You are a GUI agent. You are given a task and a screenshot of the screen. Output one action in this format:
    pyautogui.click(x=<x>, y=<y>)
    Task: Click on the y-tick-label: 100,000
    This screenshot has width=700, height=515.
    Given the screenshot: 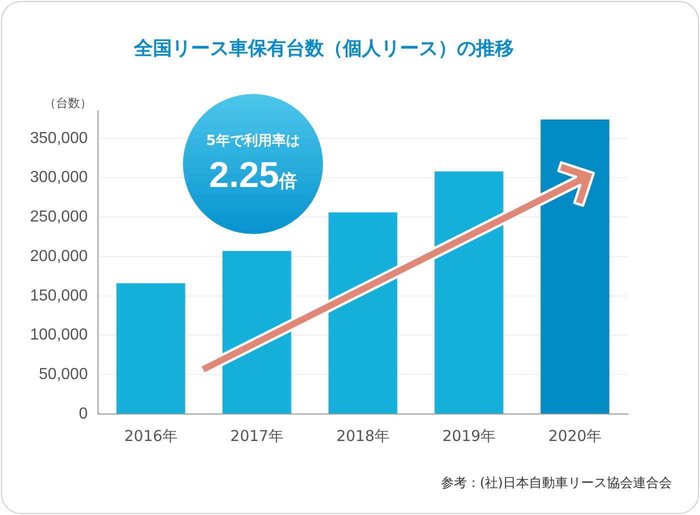 What is the action you would take?
    pyautogui.click(x=59, y=335)
    